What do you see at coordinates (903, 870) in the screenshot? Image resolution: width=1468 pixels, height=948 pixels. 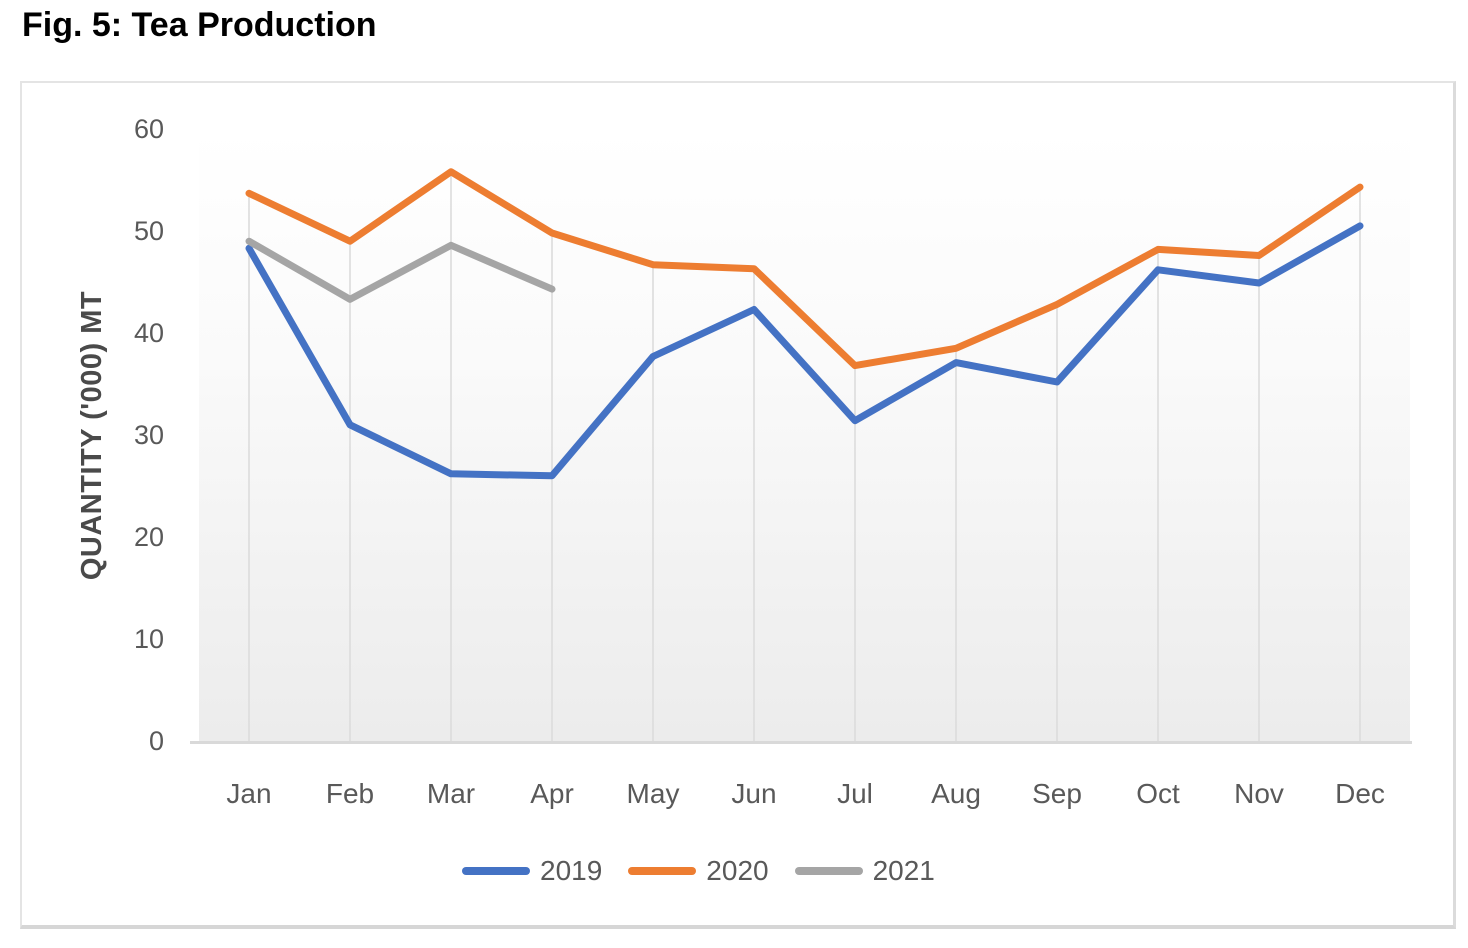 I see `legend-label-2021: 2021` at bounding box center [903, 870].